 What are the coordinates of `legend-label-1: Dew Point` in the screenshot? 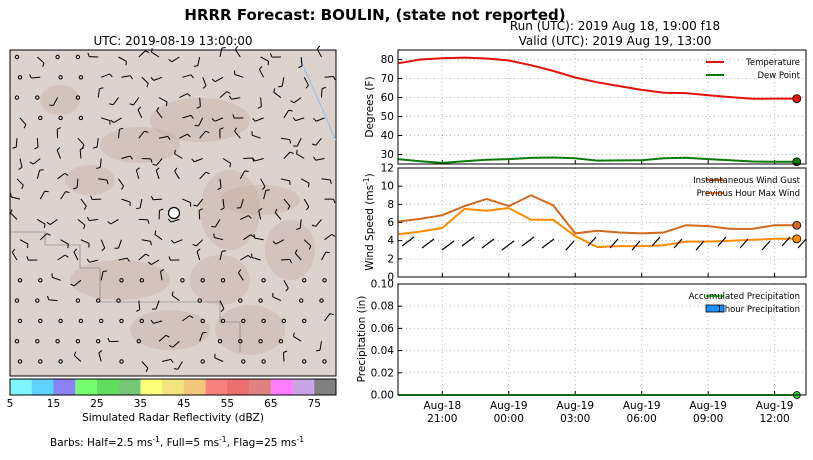 It's located at (778, 76).